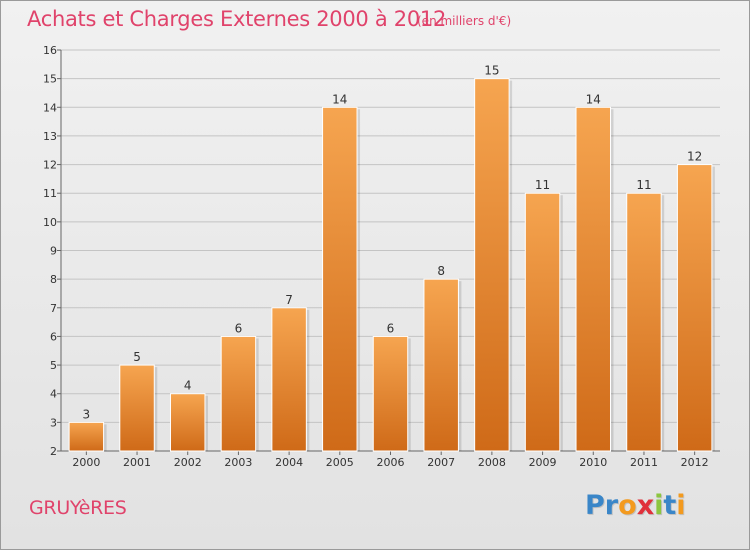 Image resolution: width=750 pixels, height=550 pixels. What do you see at coordinates (464, 21) in the screenshot?
I see `chart-subtitle: (en milliers d'€)` at bounding box center [464, 21].